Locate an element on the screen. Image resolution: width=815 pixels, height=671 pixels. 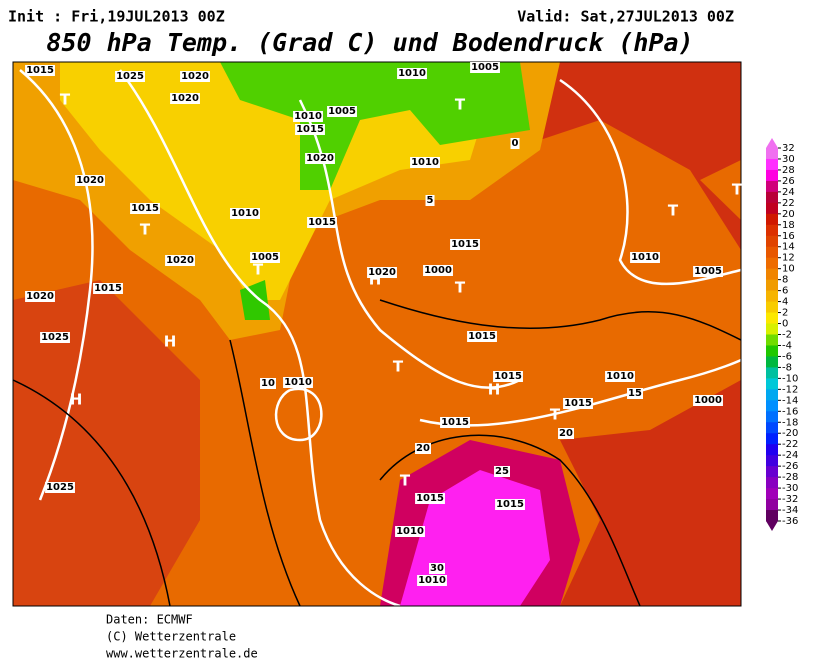
colorbar-label: 32 is located at coordinates (788, 148).